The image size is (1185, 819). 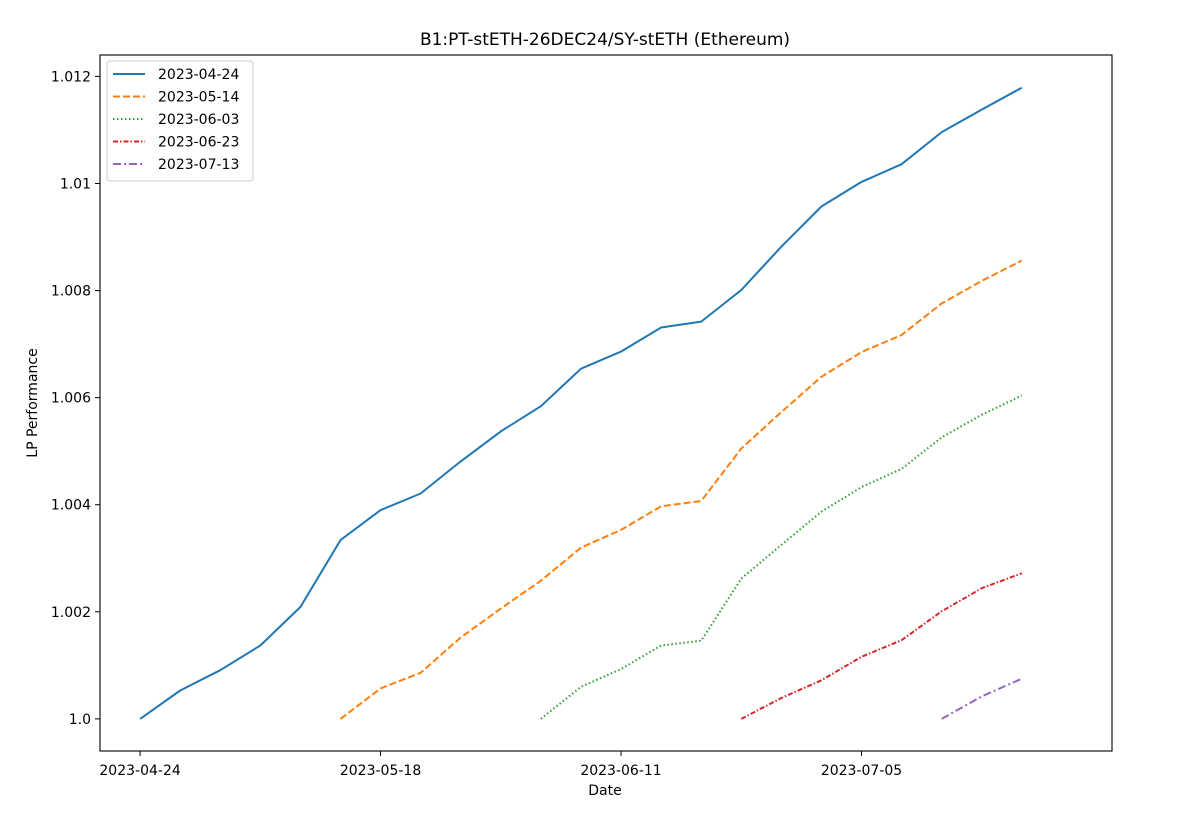 What do you see at coordinates (861, 771) in the screenshot?
I see `x-tick-label: 2023-07-05` at bounding box center [861, 771].